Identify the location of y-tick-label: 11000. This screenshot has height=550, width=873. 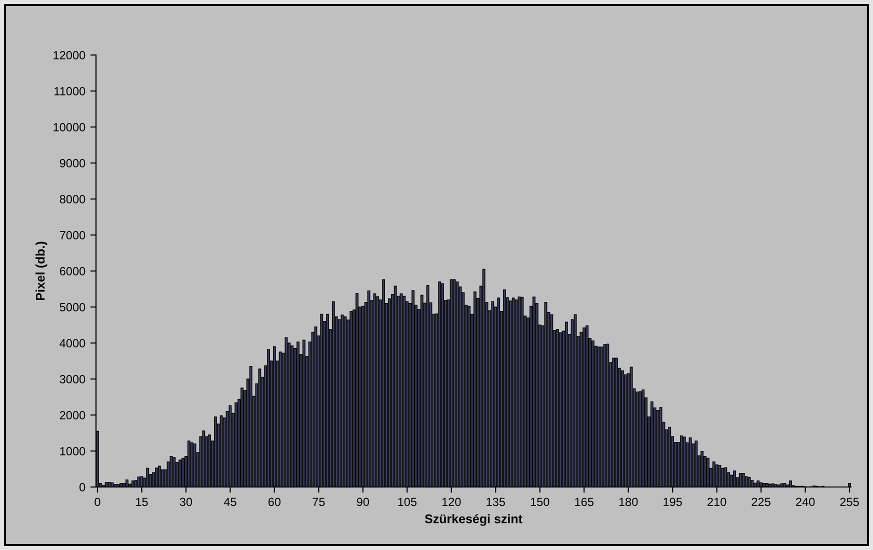
(70, 91).